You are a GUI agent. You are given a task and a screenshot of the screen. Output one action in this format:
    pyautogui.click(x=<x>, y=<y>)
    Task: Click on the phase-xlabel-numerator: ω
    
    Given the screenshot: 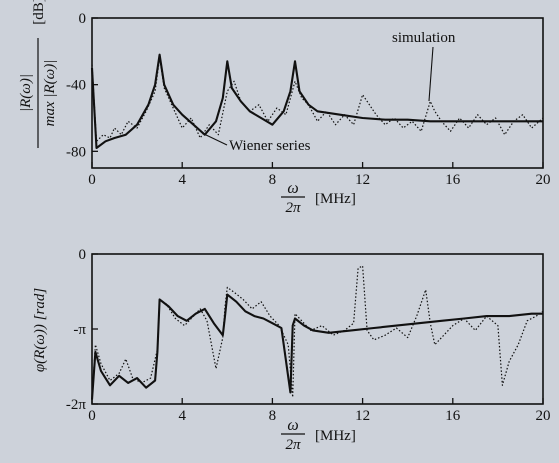 What is the action you would take?
    pyautogui.click(x=292, y=425)
    